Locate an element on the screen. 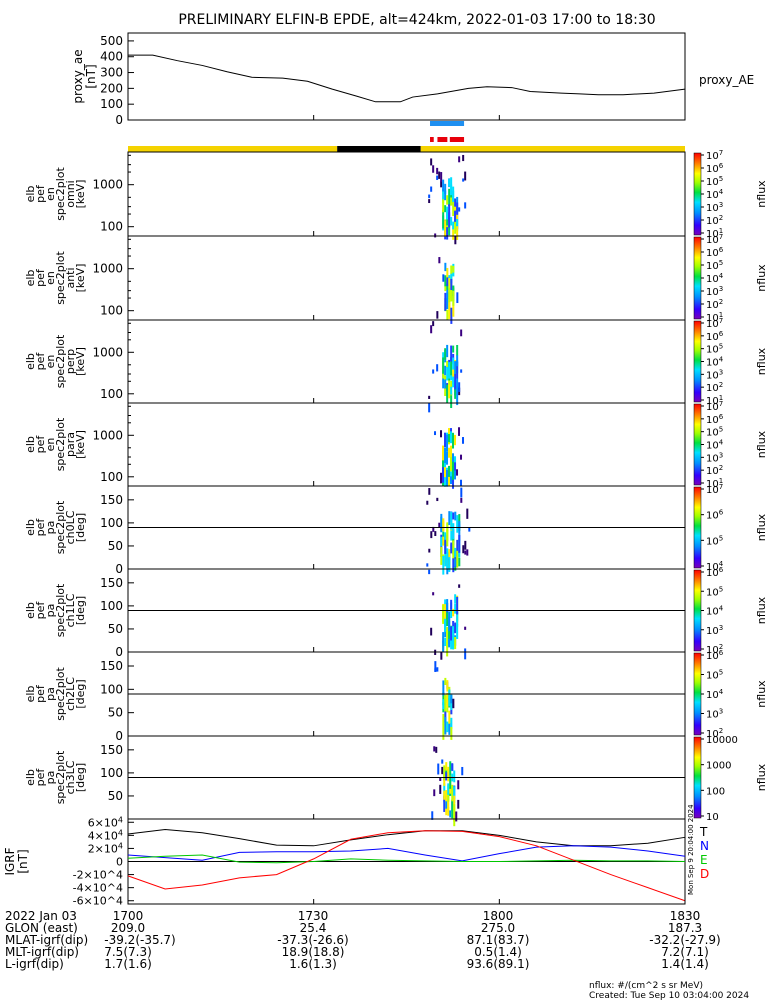  ephemeris-time-1830: 1830 is located at coordinates (685, 916).